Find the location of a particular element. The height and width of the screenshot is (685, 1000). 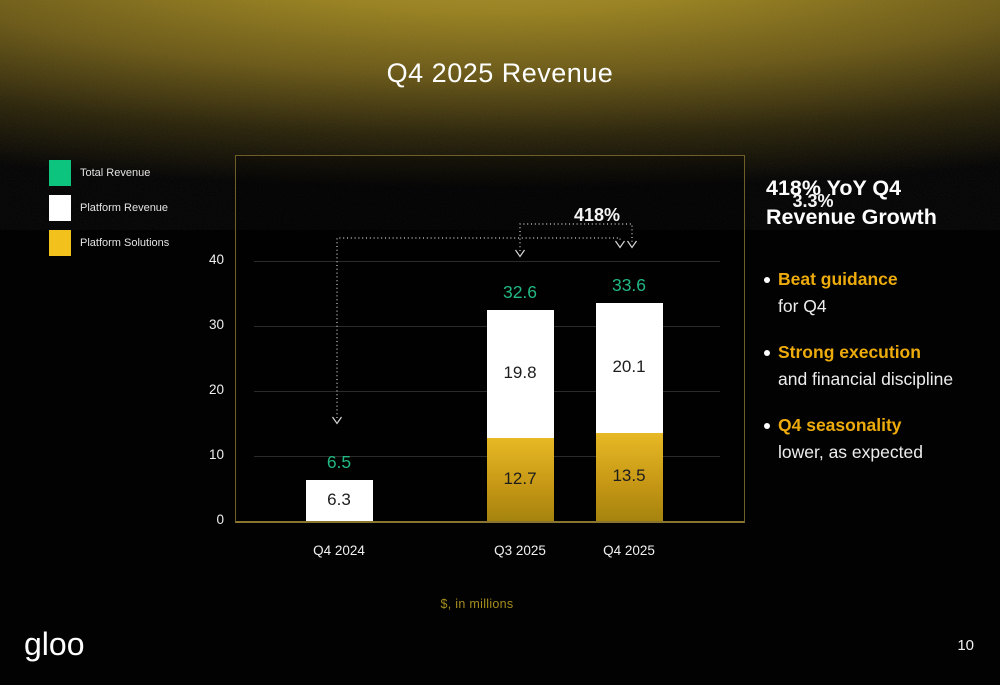

segment-platform-revenue: 19.8 is located at coordinates (520, 374).